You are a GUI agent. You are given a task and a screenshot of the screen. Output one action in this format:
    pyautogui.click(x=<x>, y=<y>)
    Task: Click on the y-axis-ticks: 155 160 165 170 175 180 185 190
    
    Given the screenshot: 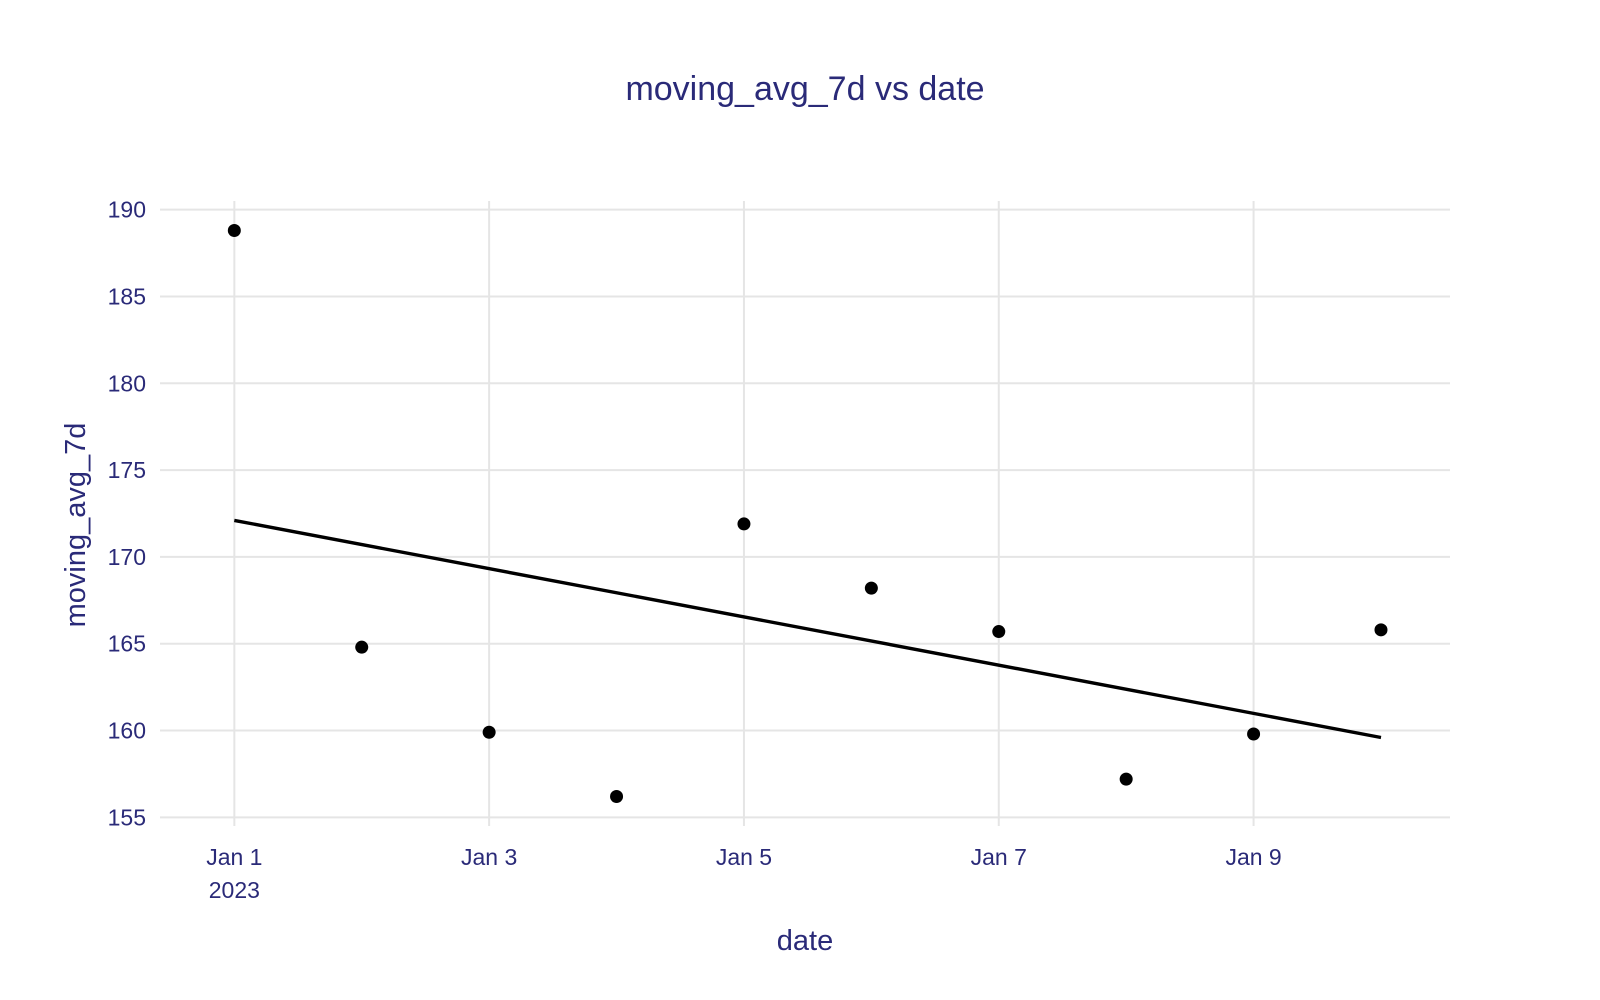 What is the action you would take?
    pyautogui.click(x=127, y=514)
    